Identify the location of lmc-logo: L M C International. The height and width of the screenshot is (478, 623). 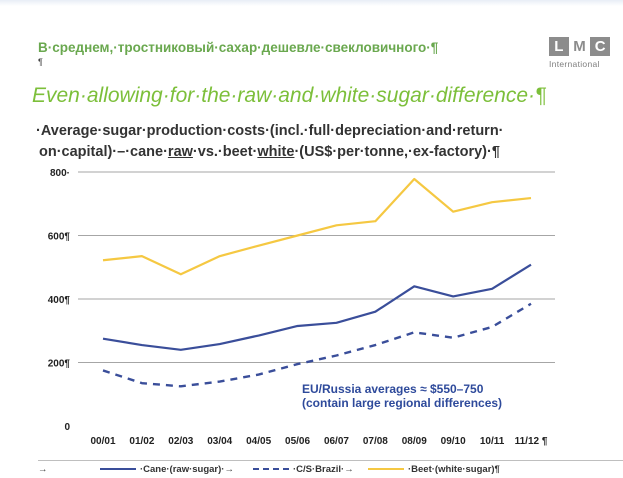
(580, 53).